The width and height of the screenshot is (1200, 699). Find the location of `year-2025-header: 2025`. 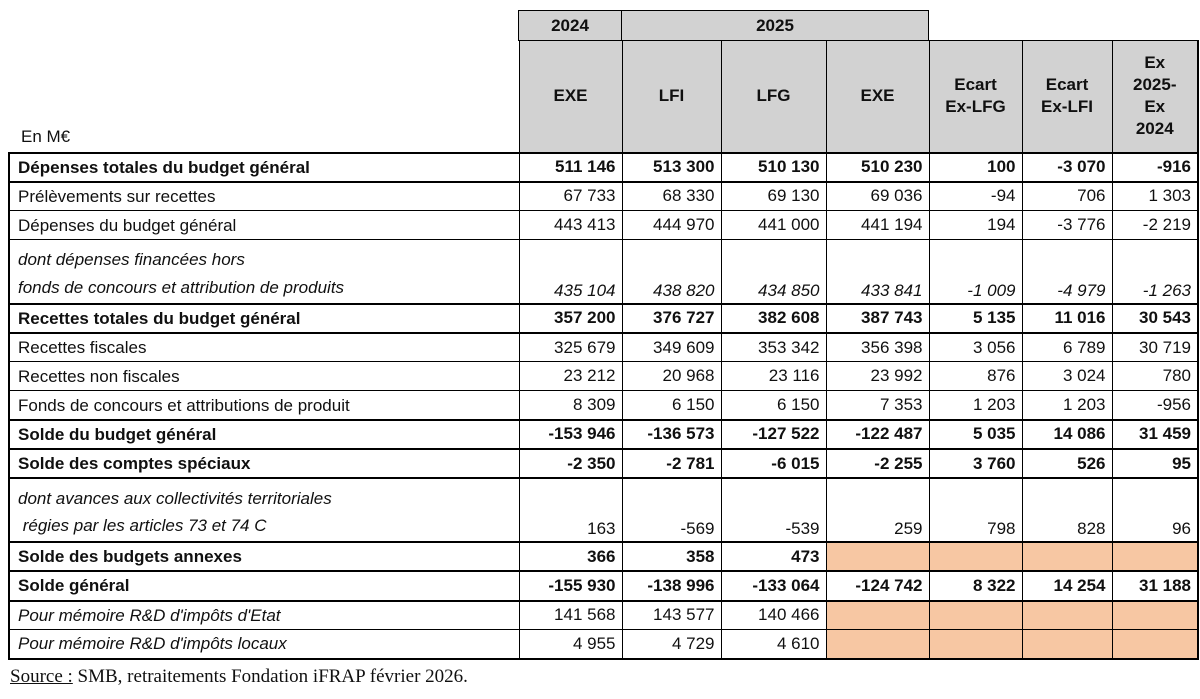

year-2025-header: 2025 is located at coordinates (775, 25).